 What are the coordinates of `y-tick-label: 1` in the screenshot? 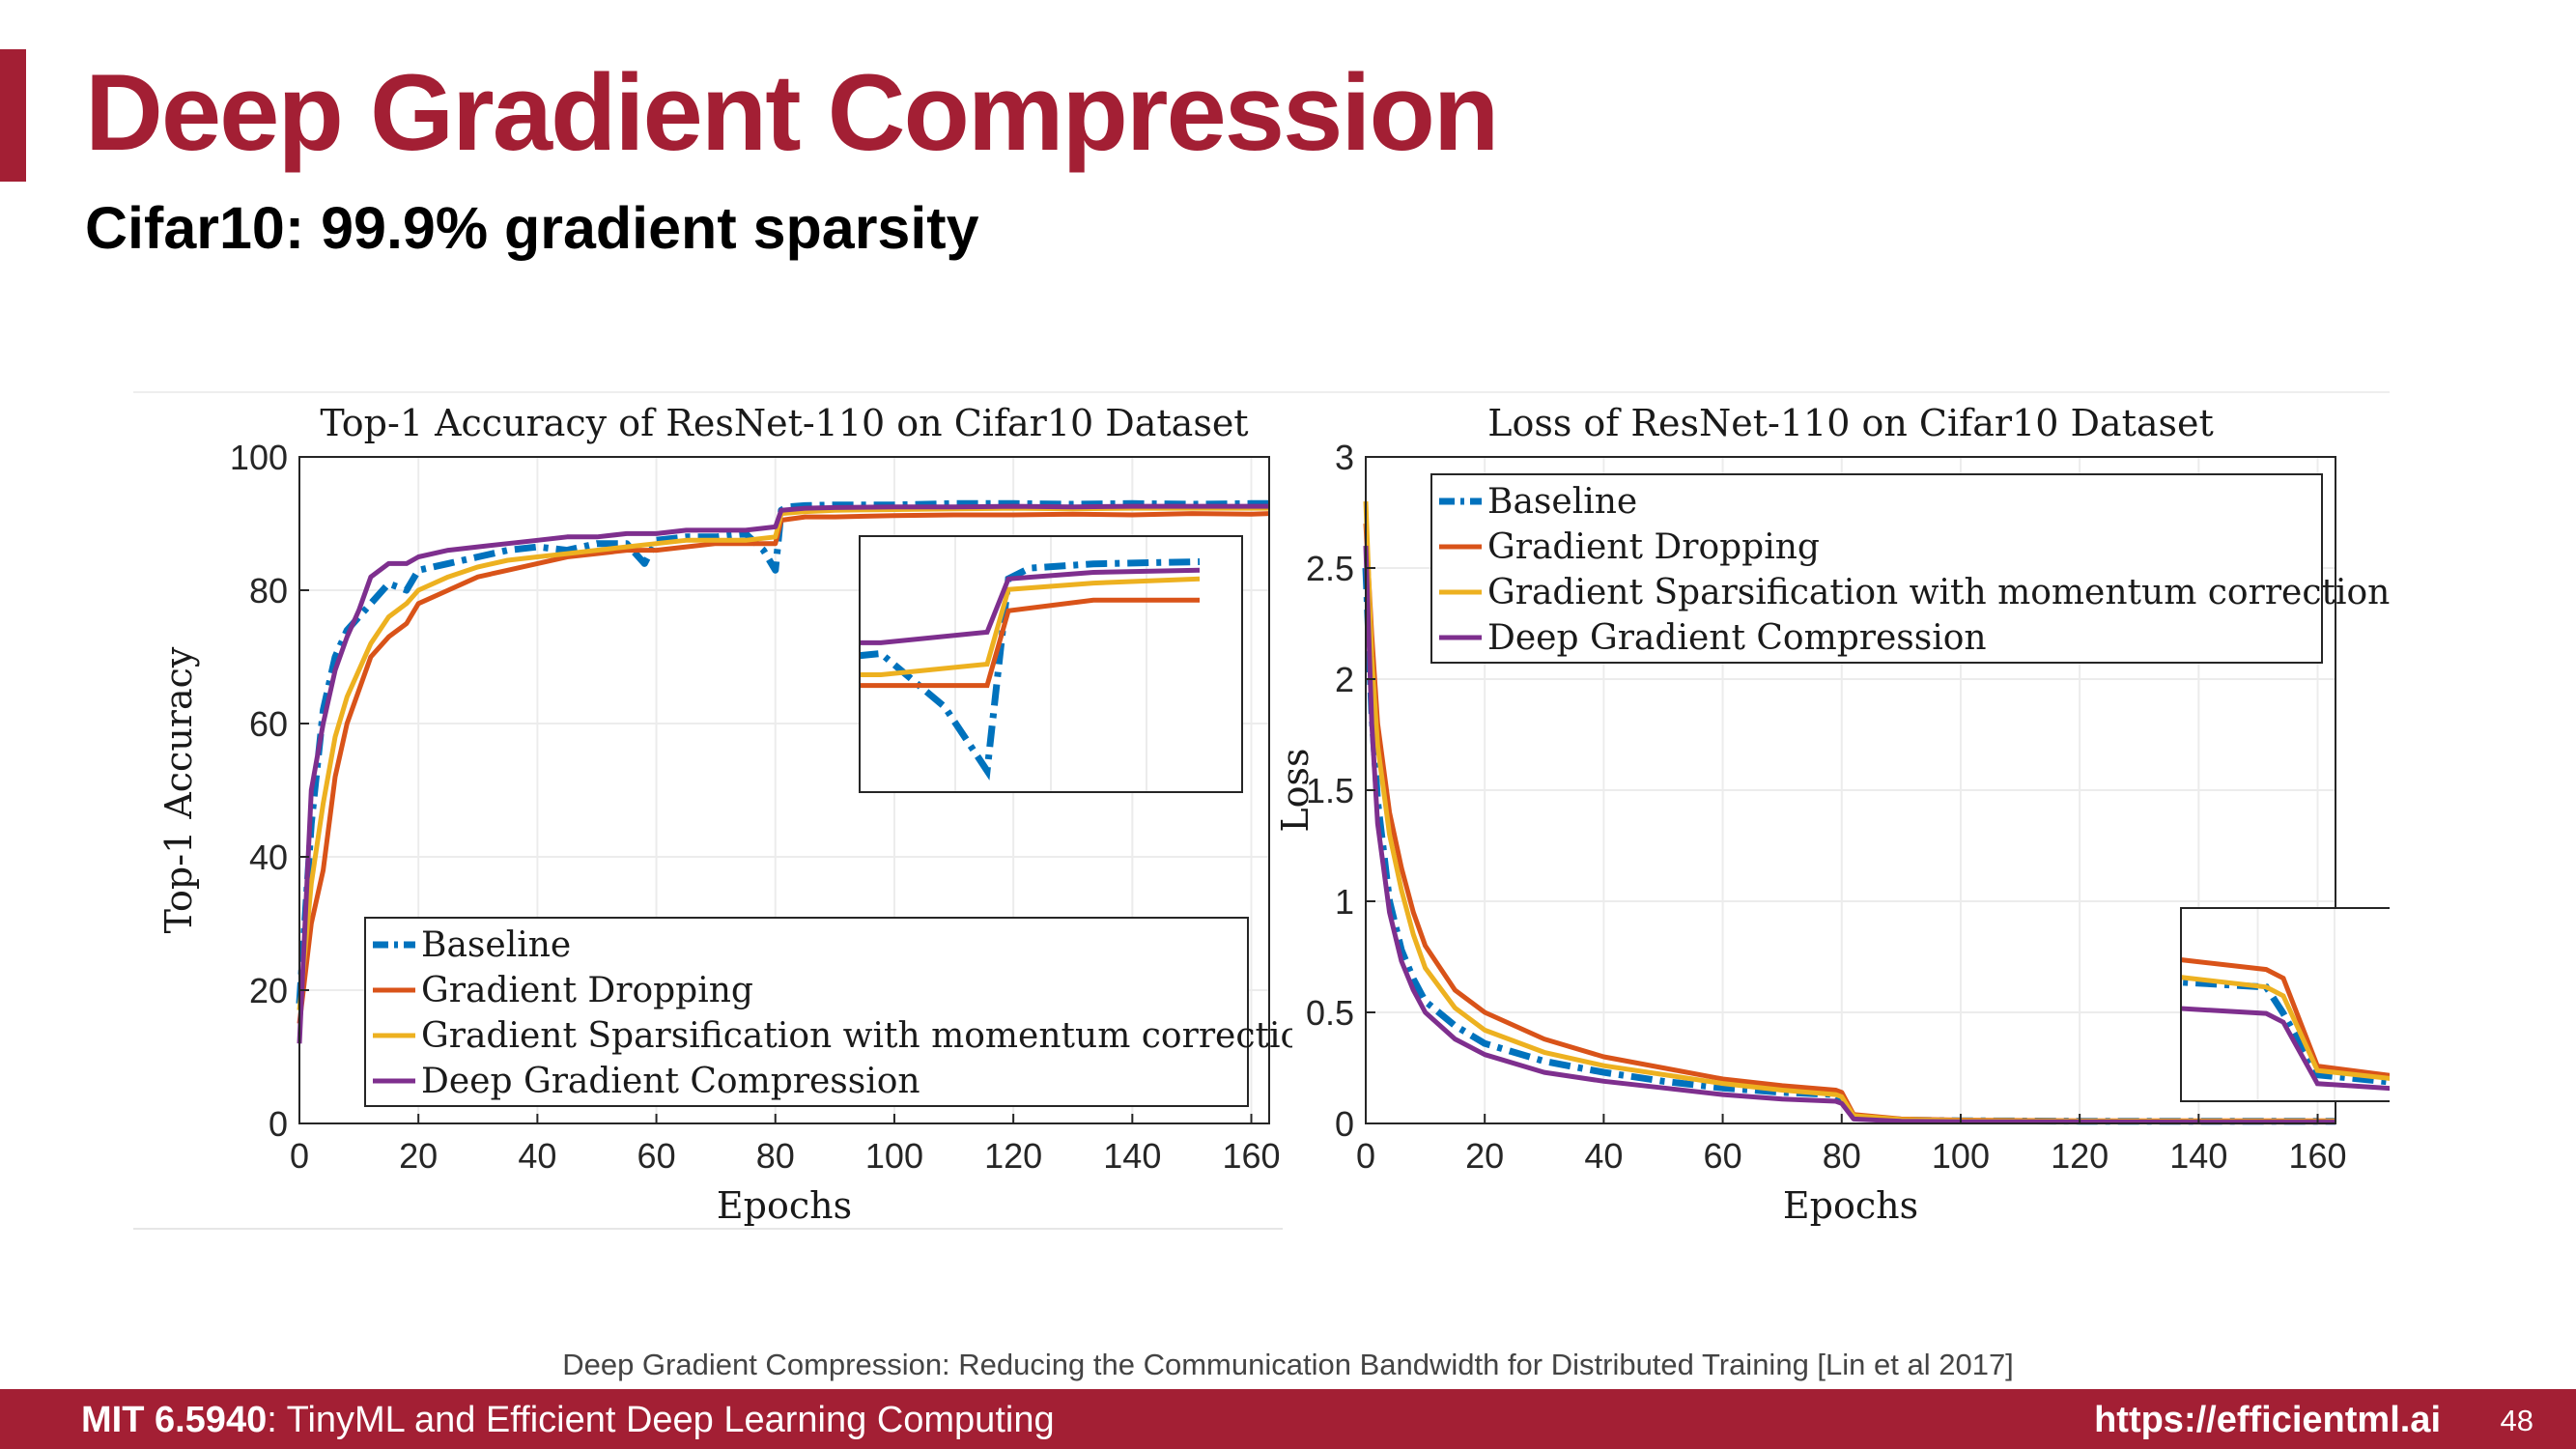 It's located at (1344, 902).